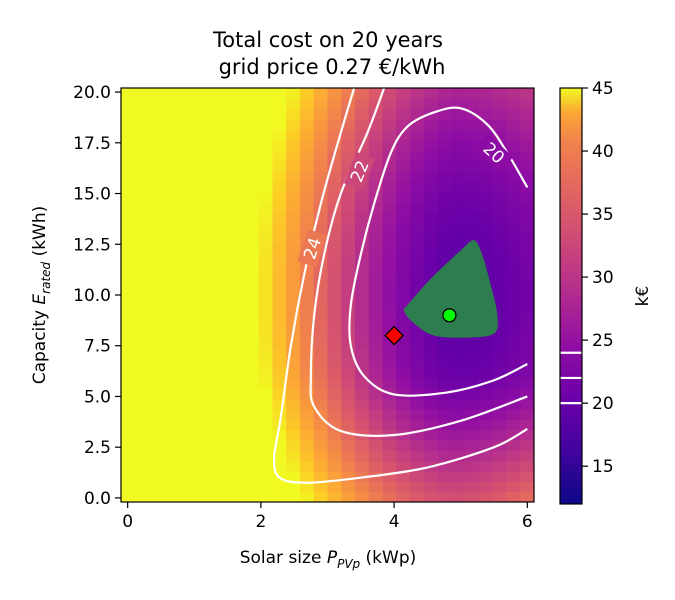 Image resolution: width=675 pixels, height=600 pixels. I want to click on x-axis-label-text: Solar size, so click(283, 558).